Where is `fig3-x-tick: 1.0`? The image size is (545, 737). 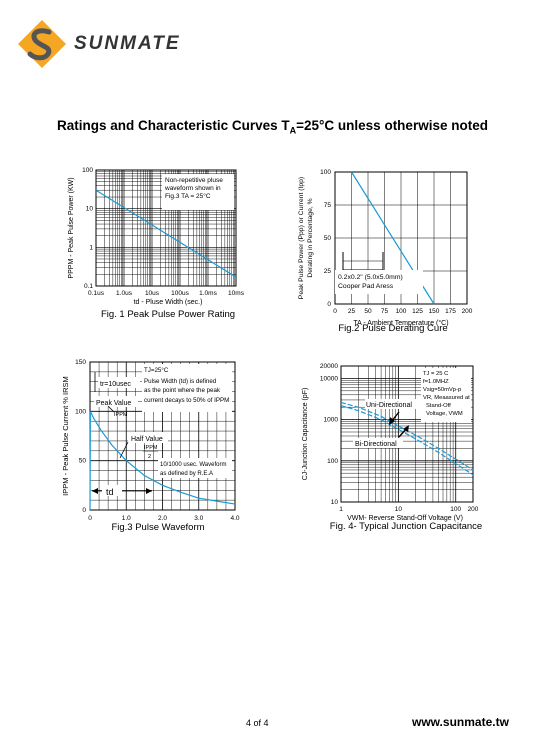
fig3-x-tick: 1.0 is located at coordinates (126, 518).